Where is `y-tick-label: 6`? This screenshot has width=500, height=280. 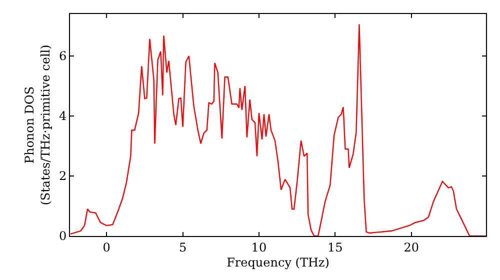
y-tick-label: 6 is located at coordinates (62, 56).